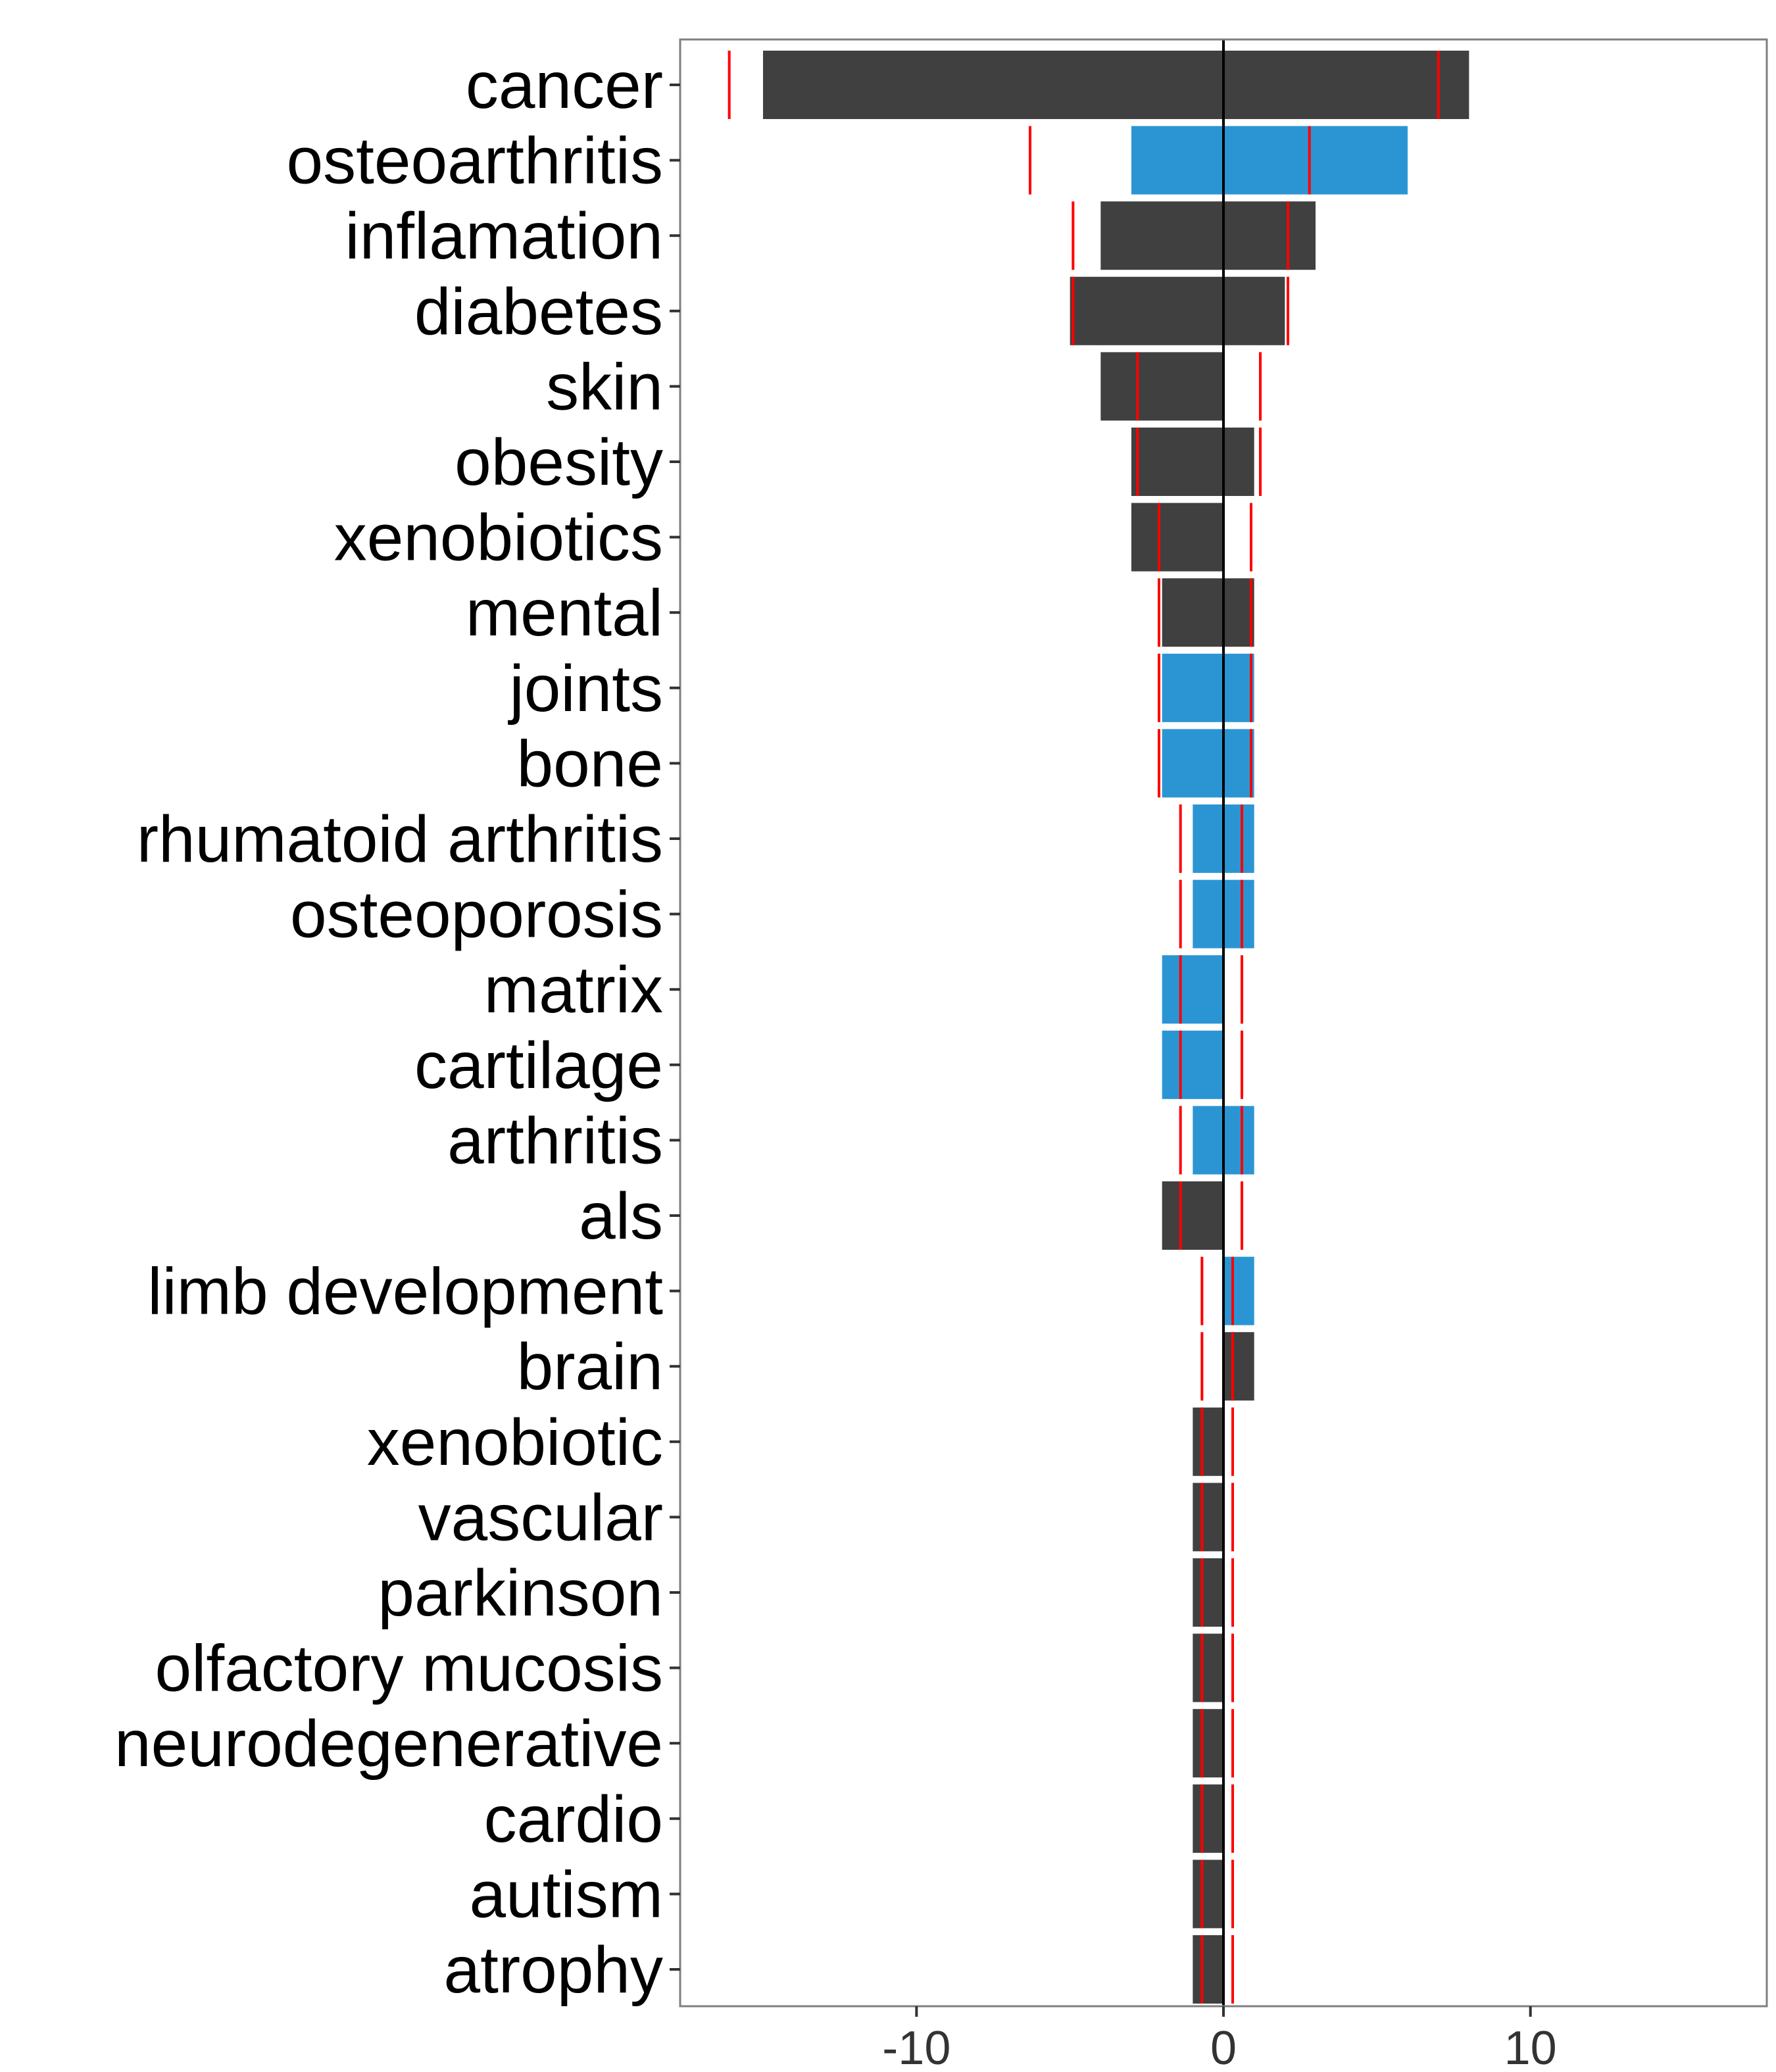 The image size is (1776, 2072). I want to click on category-label: matrix, so click(573, 990).